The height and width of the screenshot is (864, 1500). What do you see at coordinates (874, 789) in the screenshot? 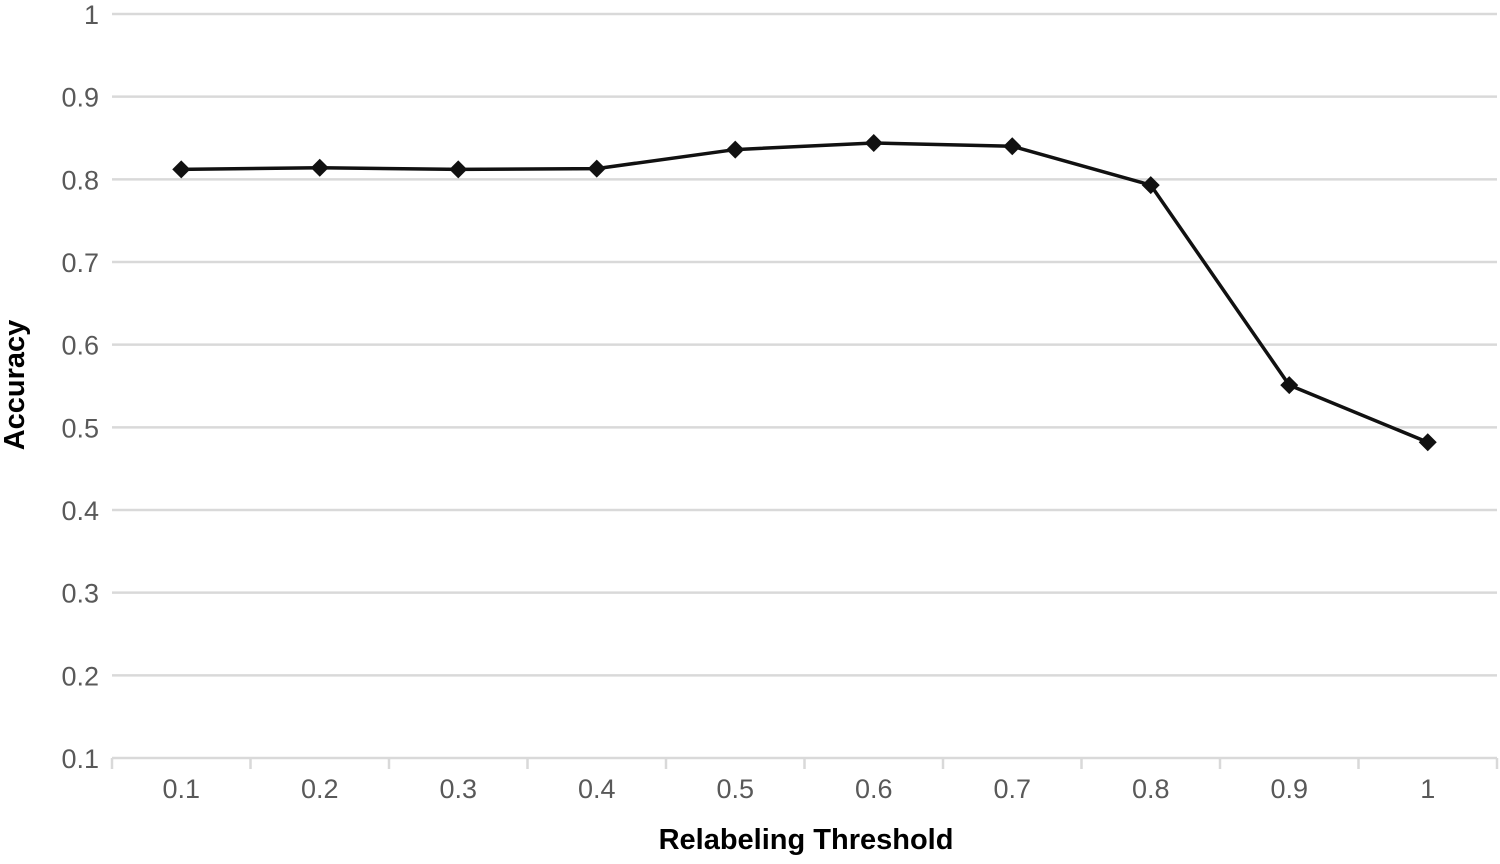
I see `x-tick-label: 0.6` at bounding box center [874, 789].